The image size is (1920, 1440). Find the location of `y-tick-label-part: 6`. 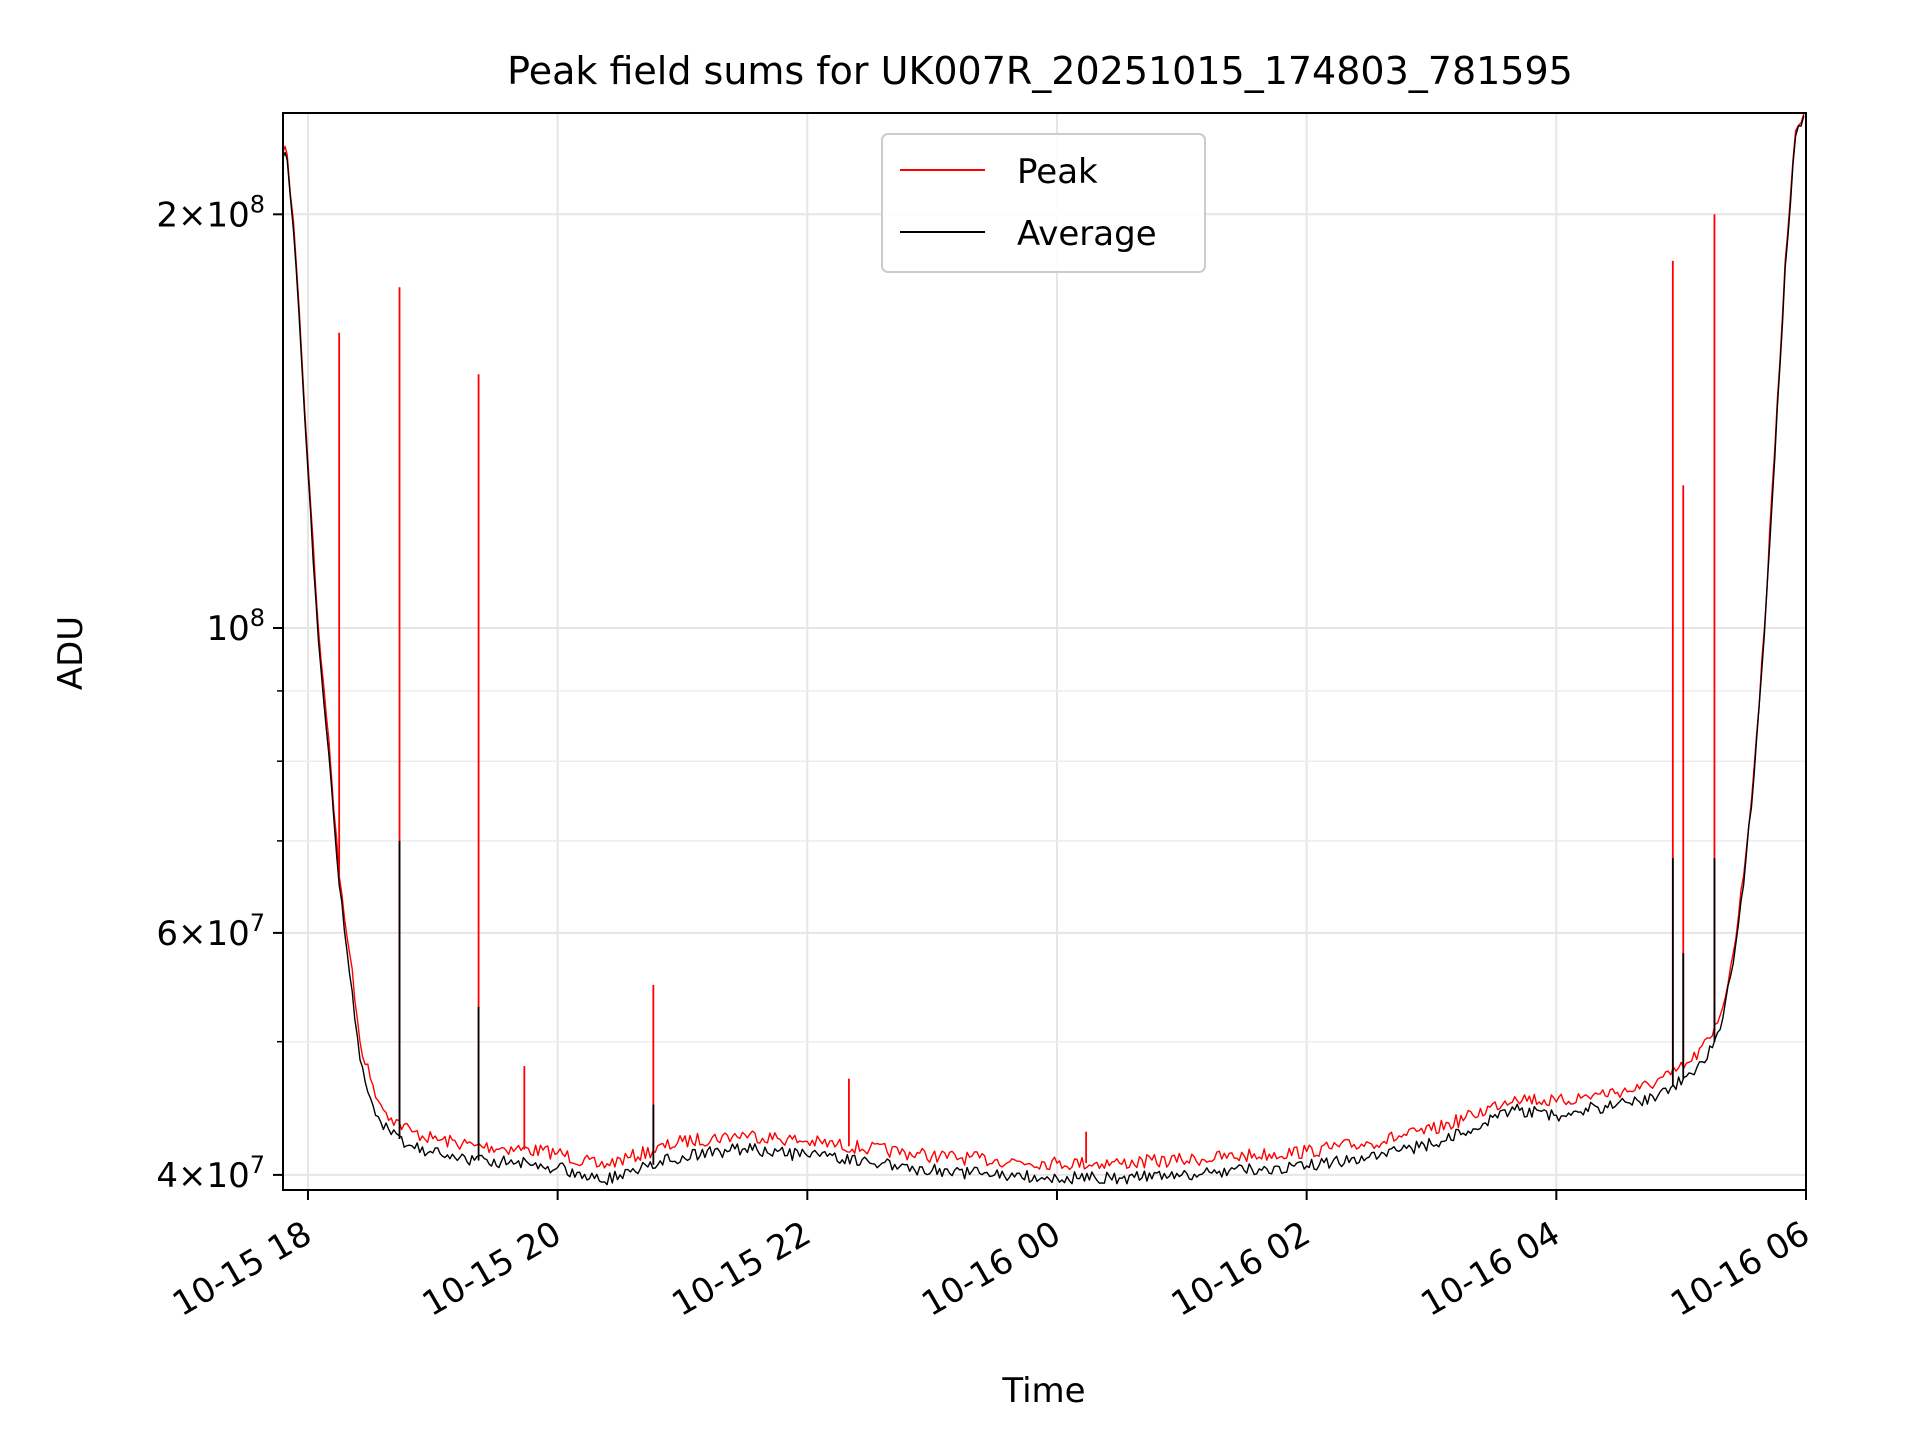

y-tick-label-part: 6 is located at coordinates (167, 934).